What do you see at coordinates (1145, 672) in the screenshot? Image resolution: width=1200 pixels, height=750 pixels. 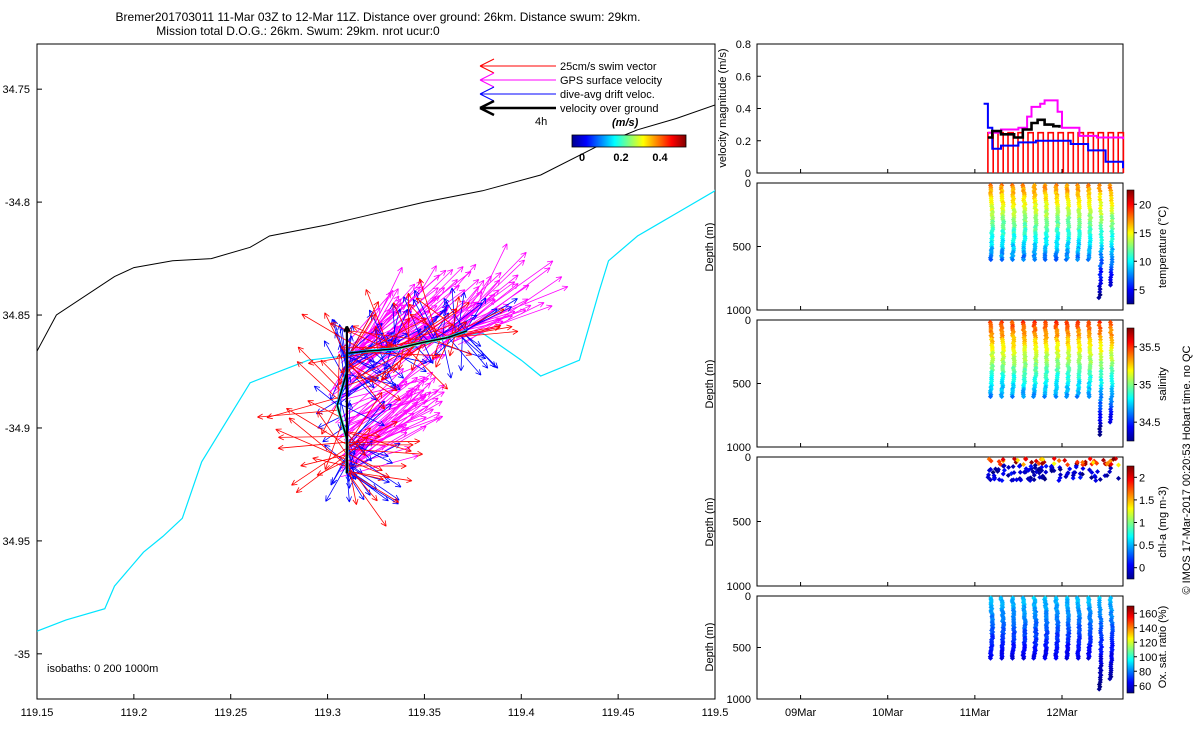 I see `colorbar-tick-label: 80` at bounding box center [1145, 672].